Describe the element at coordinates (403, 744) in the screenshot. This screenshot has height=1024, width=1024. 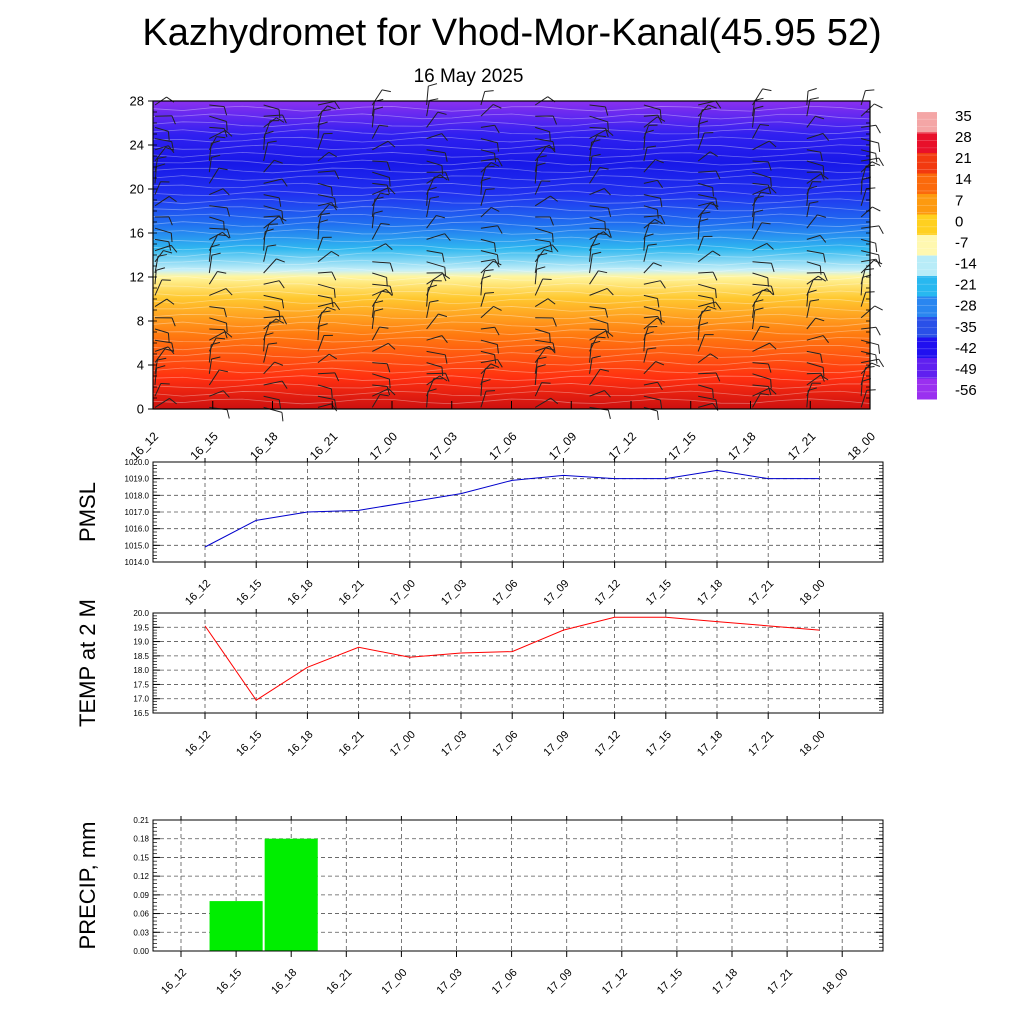
I see `x-tick-label: 17_00` at that location.